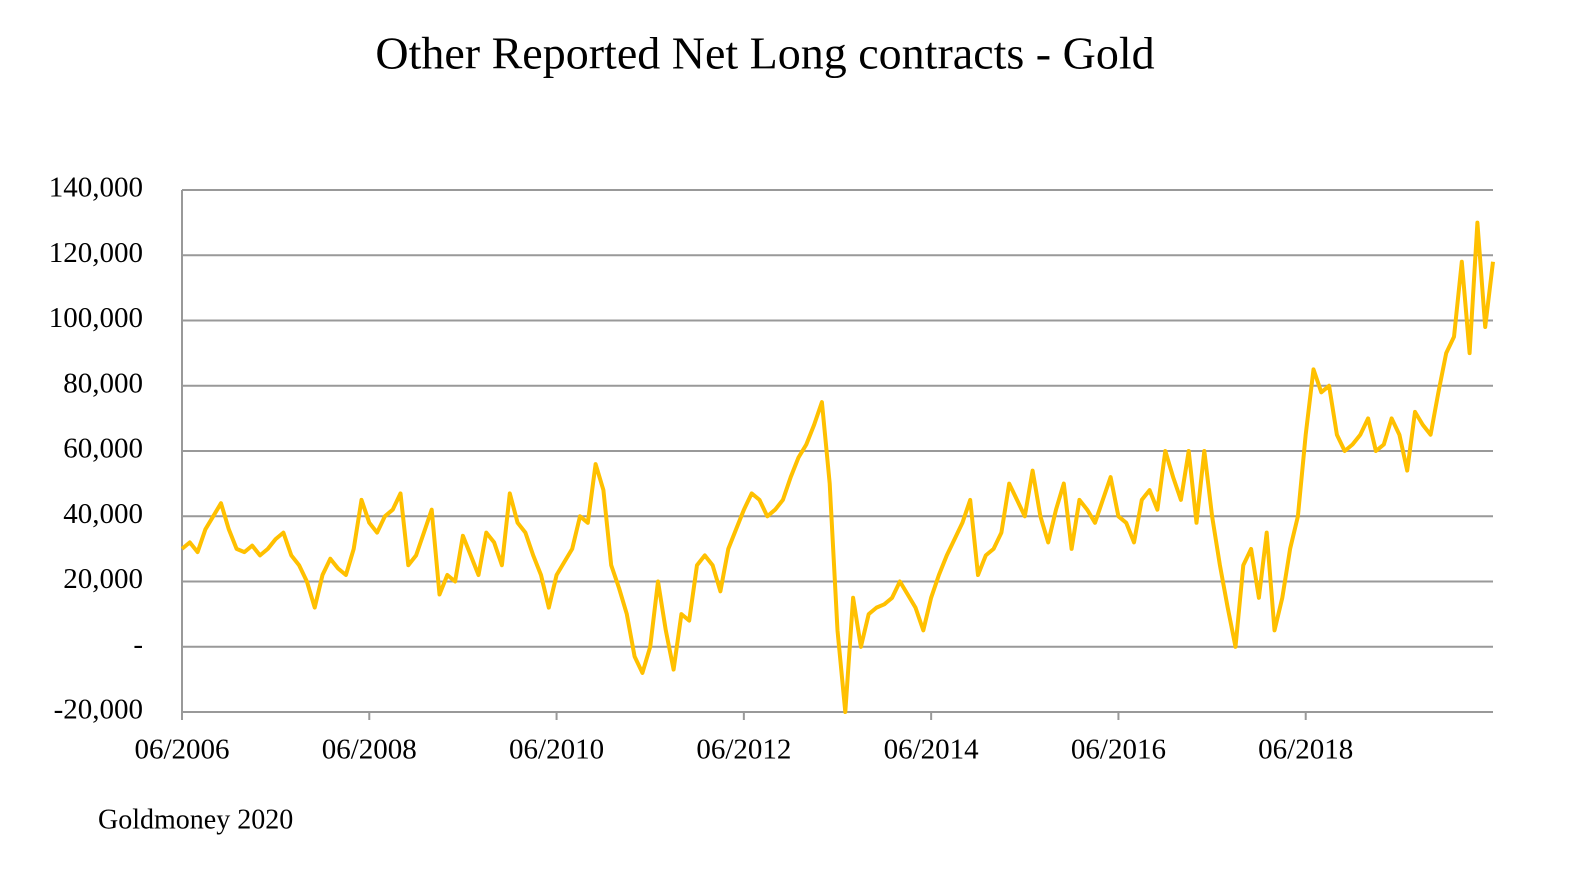  Describe the element at coordinates (743, 750) in the screenshot. I see `x-tick-label: 06/2012` at that location.